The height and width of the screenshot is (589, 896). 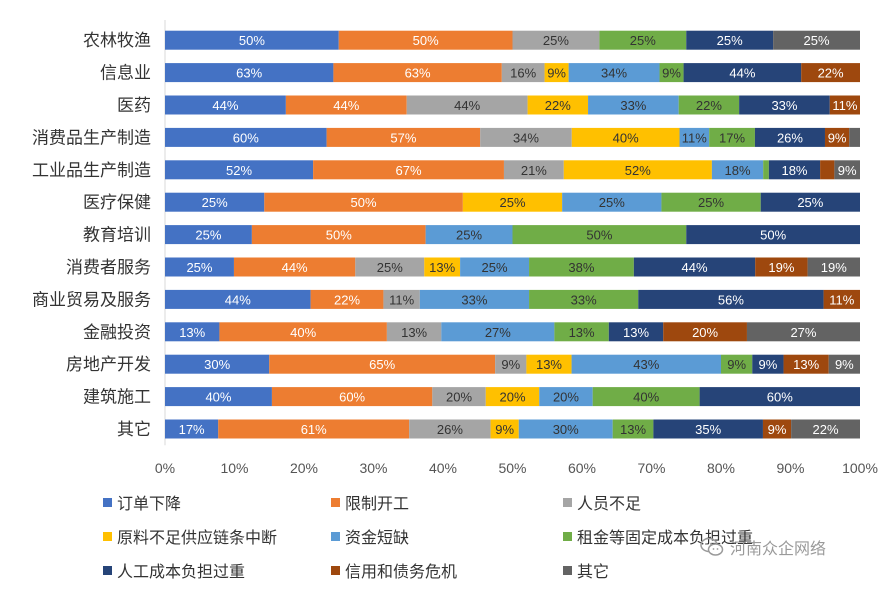 I want to click on data-label: 52%, so click(x=638, y=170).